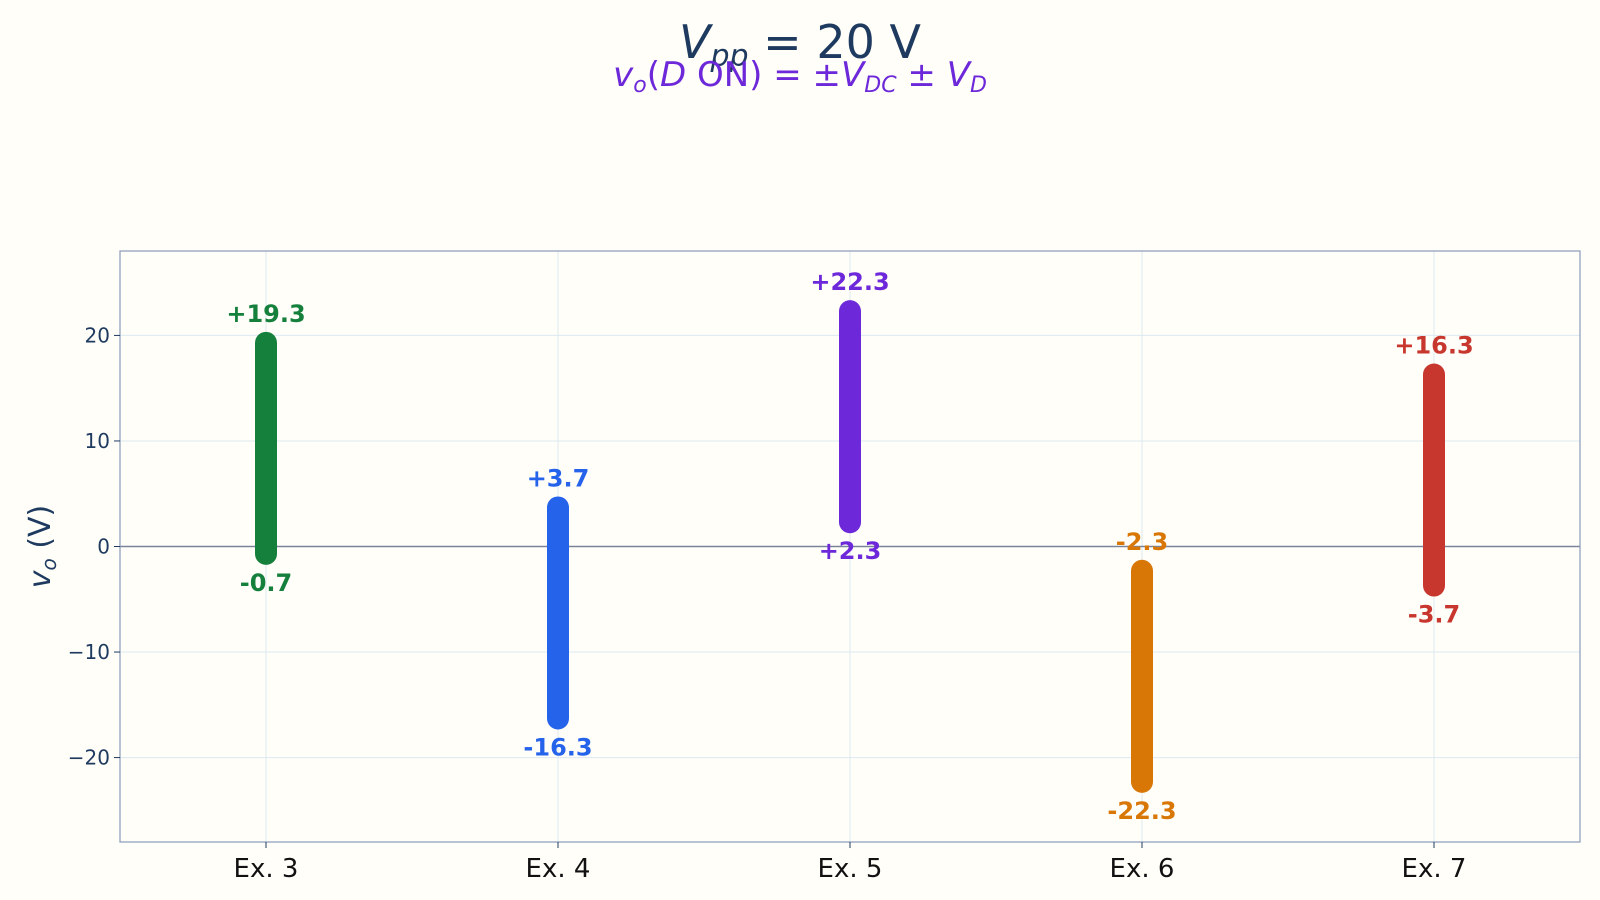  I want to click on range-high-label: +16.3, so click(1433, 345).